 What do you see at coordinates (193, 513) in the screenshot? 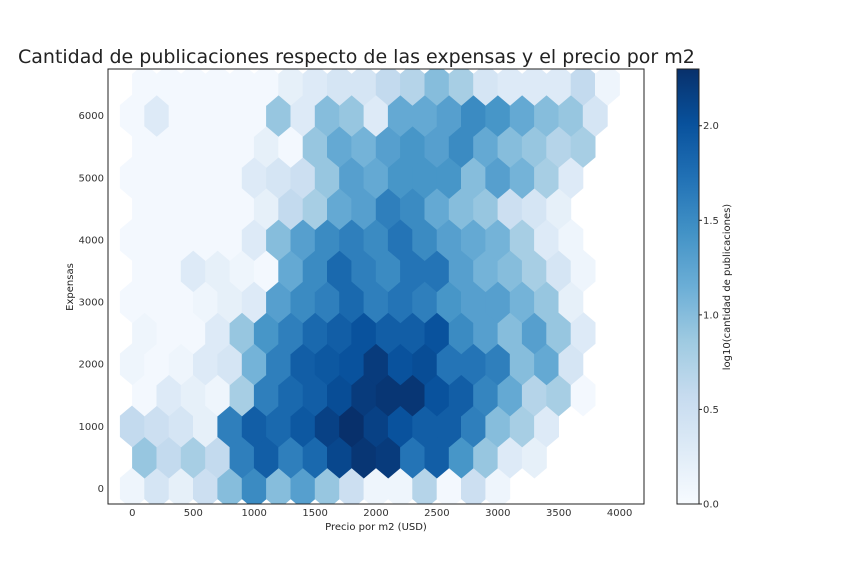
I see `x-tick-label: 500` at bounding box center [193, 513].